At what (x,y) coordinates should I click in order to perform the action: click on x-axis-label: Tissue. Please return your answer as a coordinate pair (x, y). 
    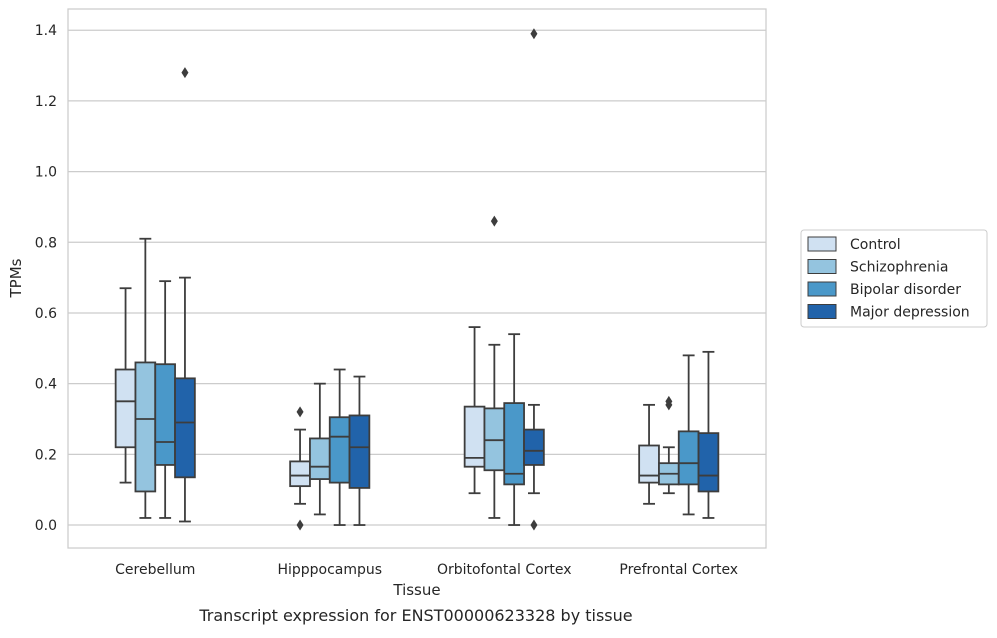
    Looking at the image, I should click on (416, 590).